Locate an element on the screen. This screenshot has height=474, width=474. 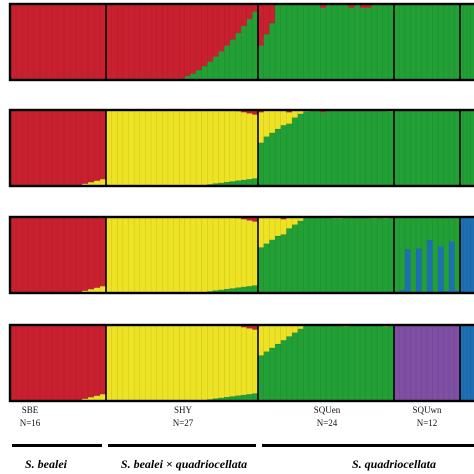
species-group-label: S. bealei × quadriocellata is located at coordinates (184, 464).